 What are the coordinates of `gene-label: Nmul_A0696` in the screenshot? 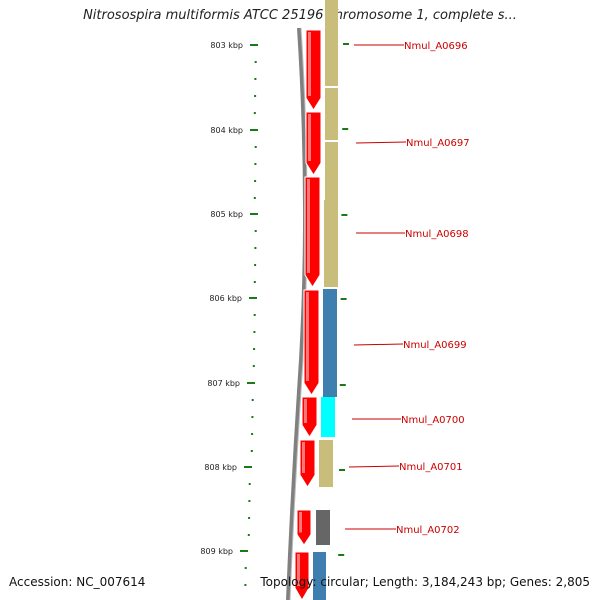 It's located at (436, 46).